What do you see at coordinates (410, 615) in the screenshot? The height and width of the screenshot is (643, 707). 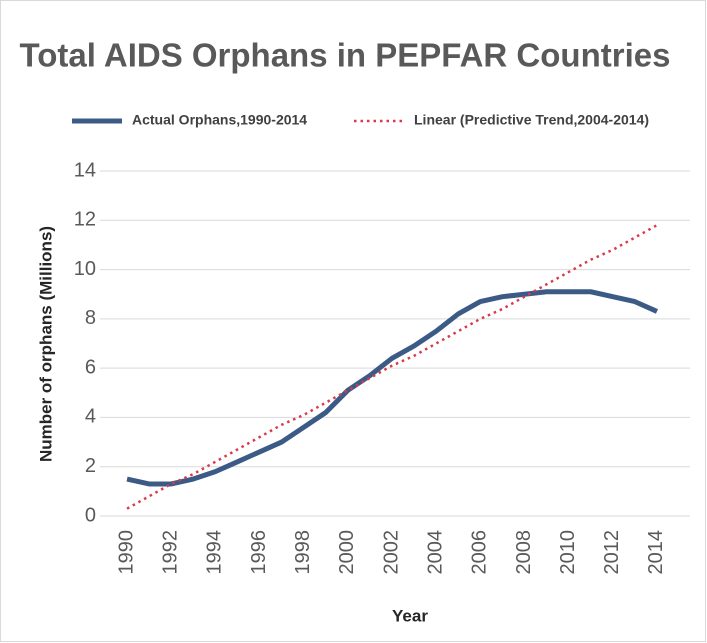 I see `x-axis-title: Year` at bounding box center [410, 615].